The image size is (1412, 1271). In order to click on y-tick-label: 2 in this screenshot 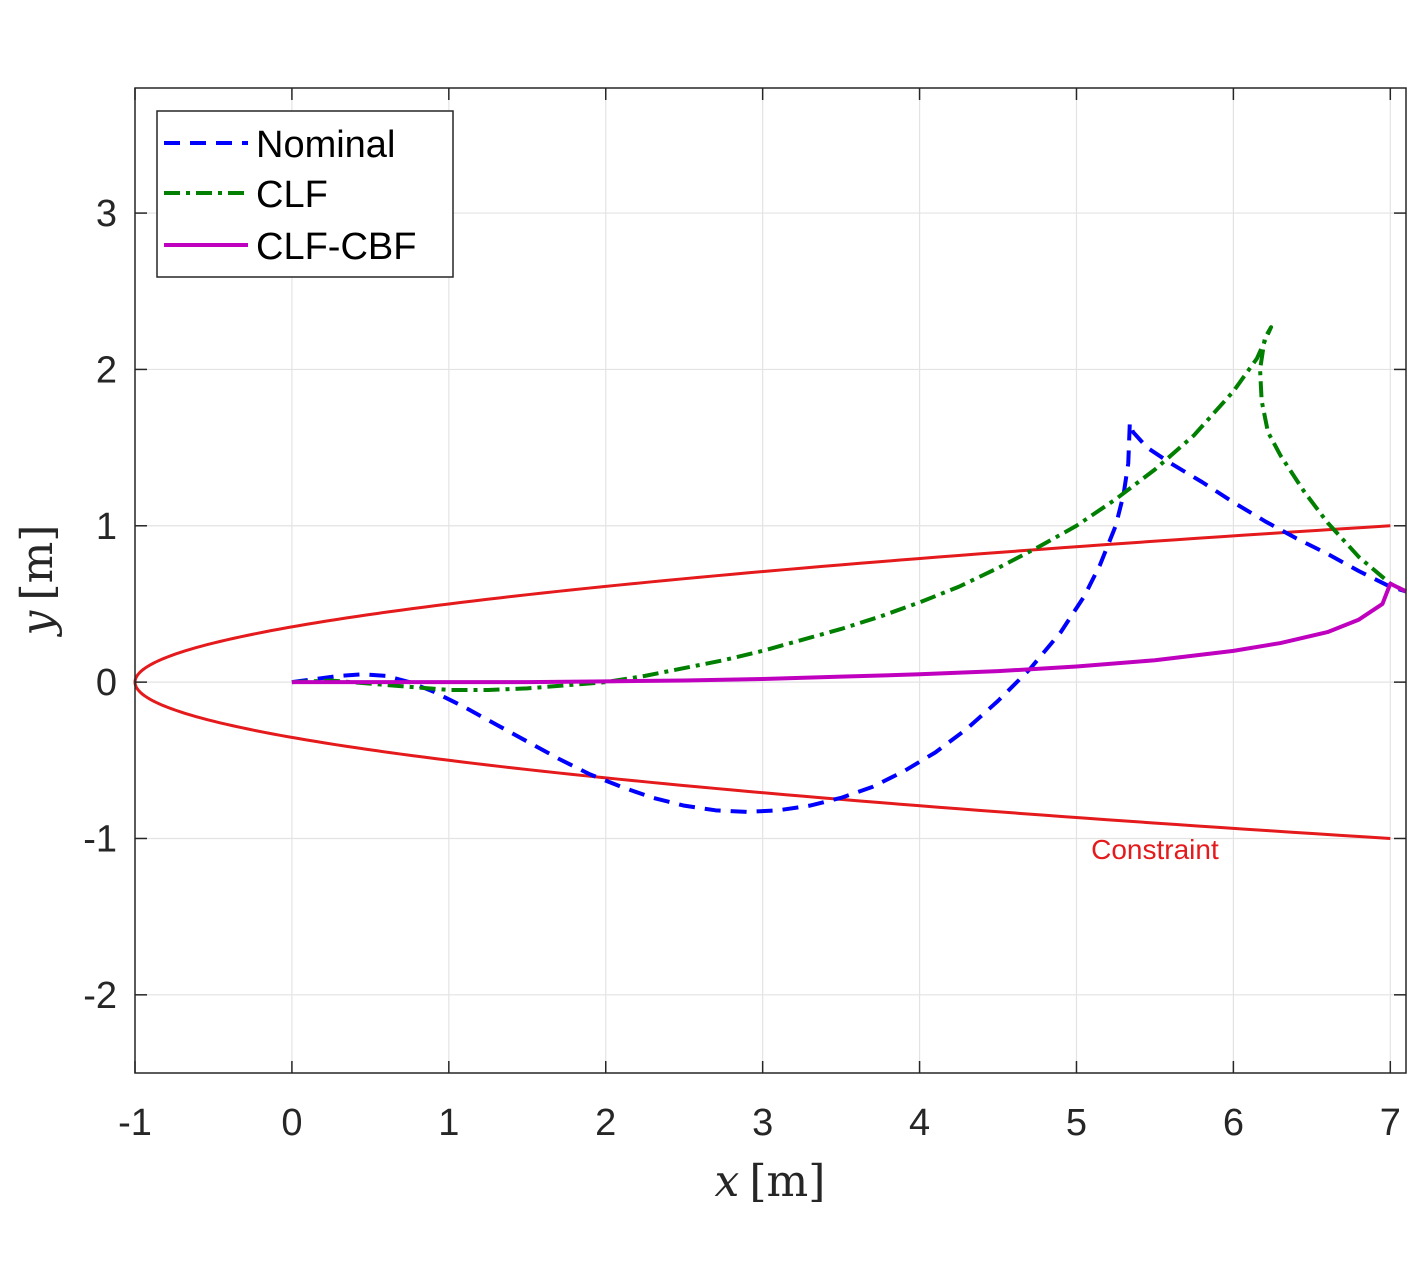, I will do `click(106, 370)`.